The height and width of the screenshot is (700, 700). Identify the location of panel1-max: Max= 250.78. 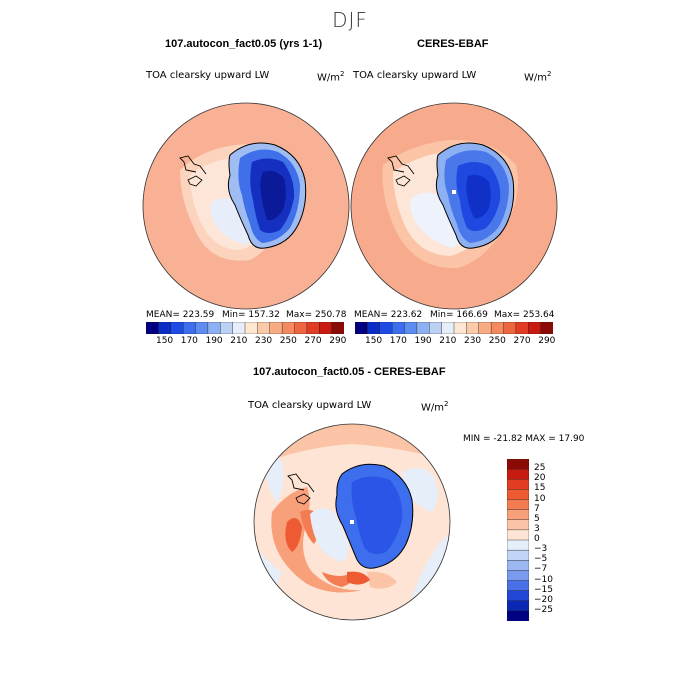
(316, 315).